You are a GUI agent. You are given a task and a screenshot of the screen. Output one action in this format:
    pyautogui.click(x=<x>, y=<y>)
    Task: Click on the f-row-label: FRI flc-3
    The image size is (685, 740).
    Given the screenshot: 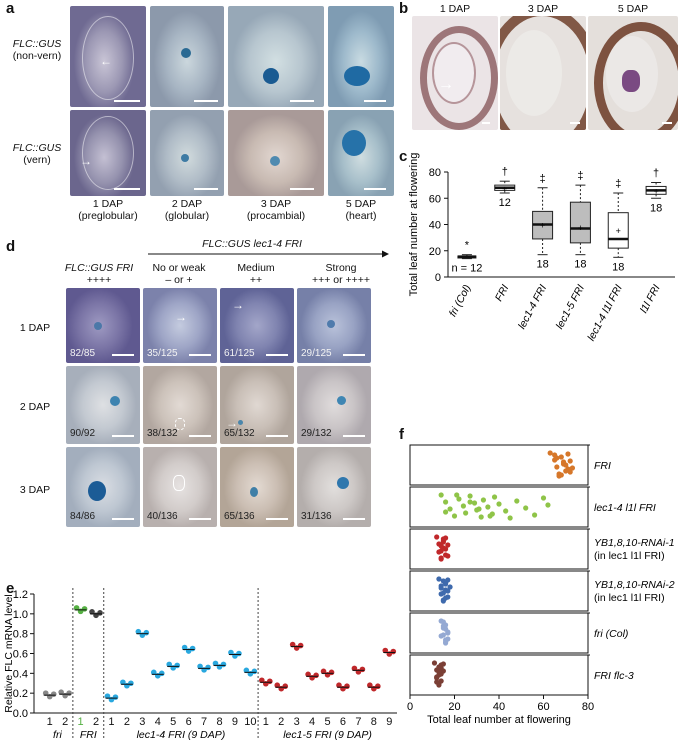 What is the action you would take?
    pyautogui.click(x=614, y=676)
    